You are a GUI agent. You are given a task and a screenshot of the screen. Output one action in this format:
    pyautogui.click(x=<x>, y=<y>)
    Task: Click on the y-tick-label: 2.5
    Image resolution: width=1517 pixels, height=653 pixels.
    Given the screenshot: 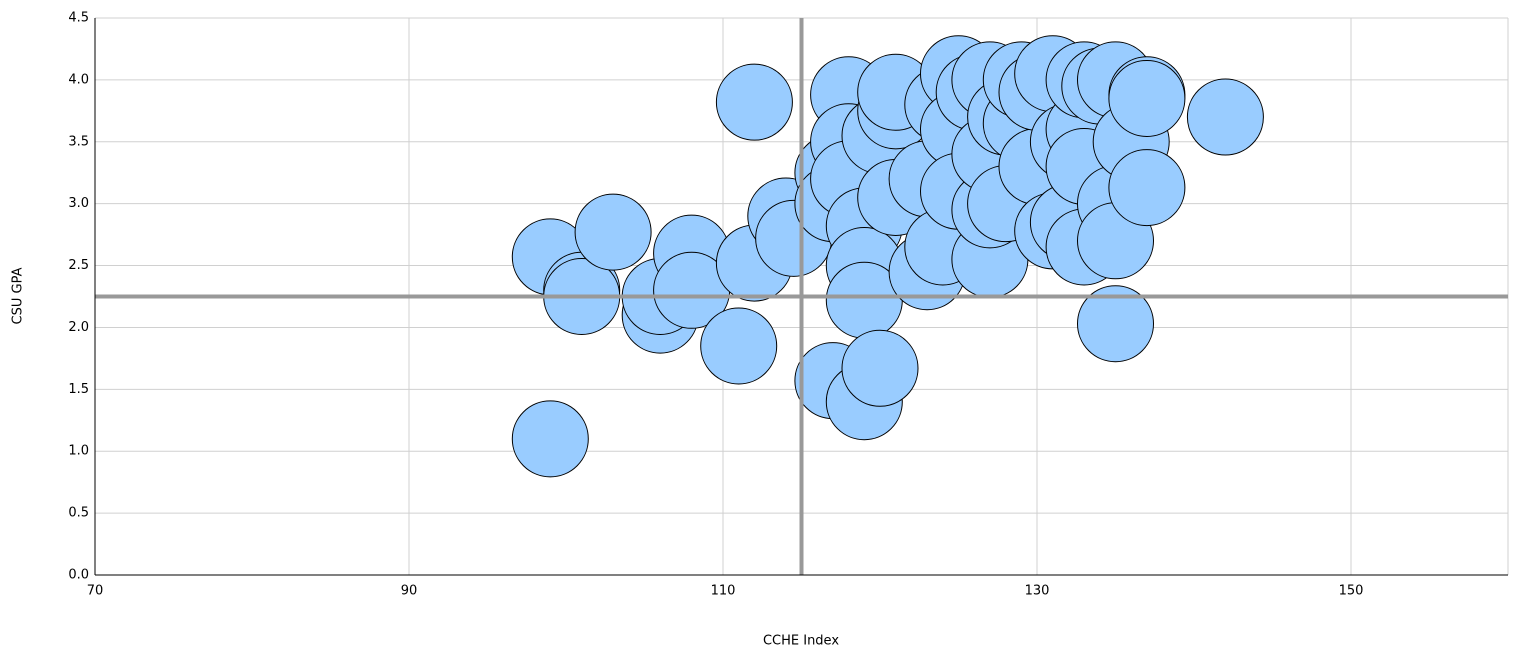 What is the action you would take?
    pyautogui.click(x=78, y=265)
    